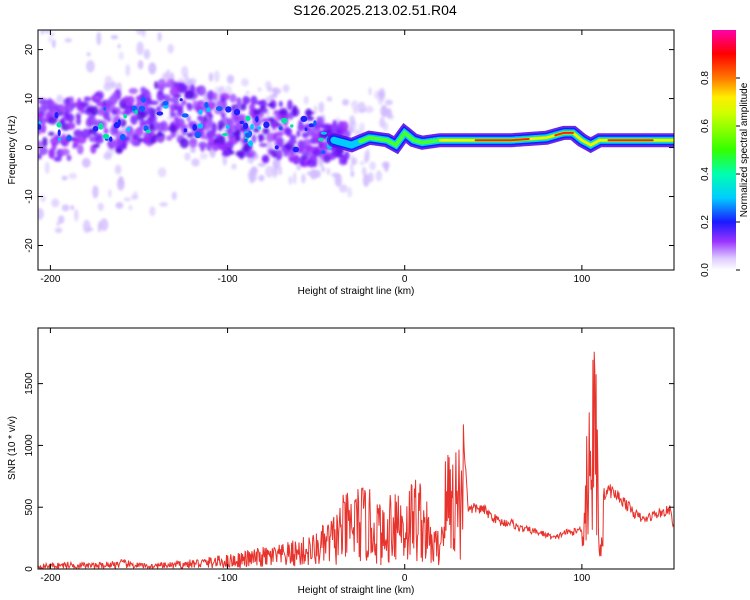 The height and width of the screenshot is (600, 750). I want to click on colorbar, so click(724, 150).